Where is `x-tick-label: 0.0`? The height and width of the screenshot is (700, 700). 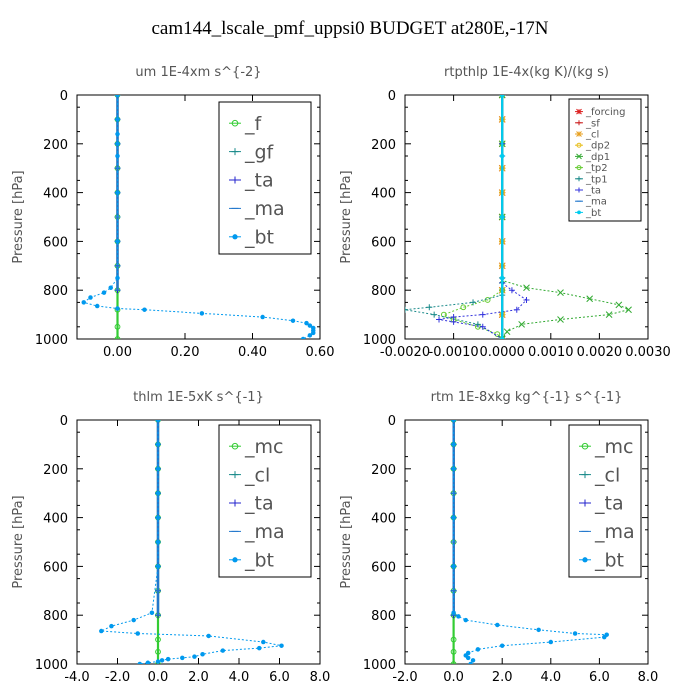
x-tick-label: 0.0 is located at coordinates (453, 677).